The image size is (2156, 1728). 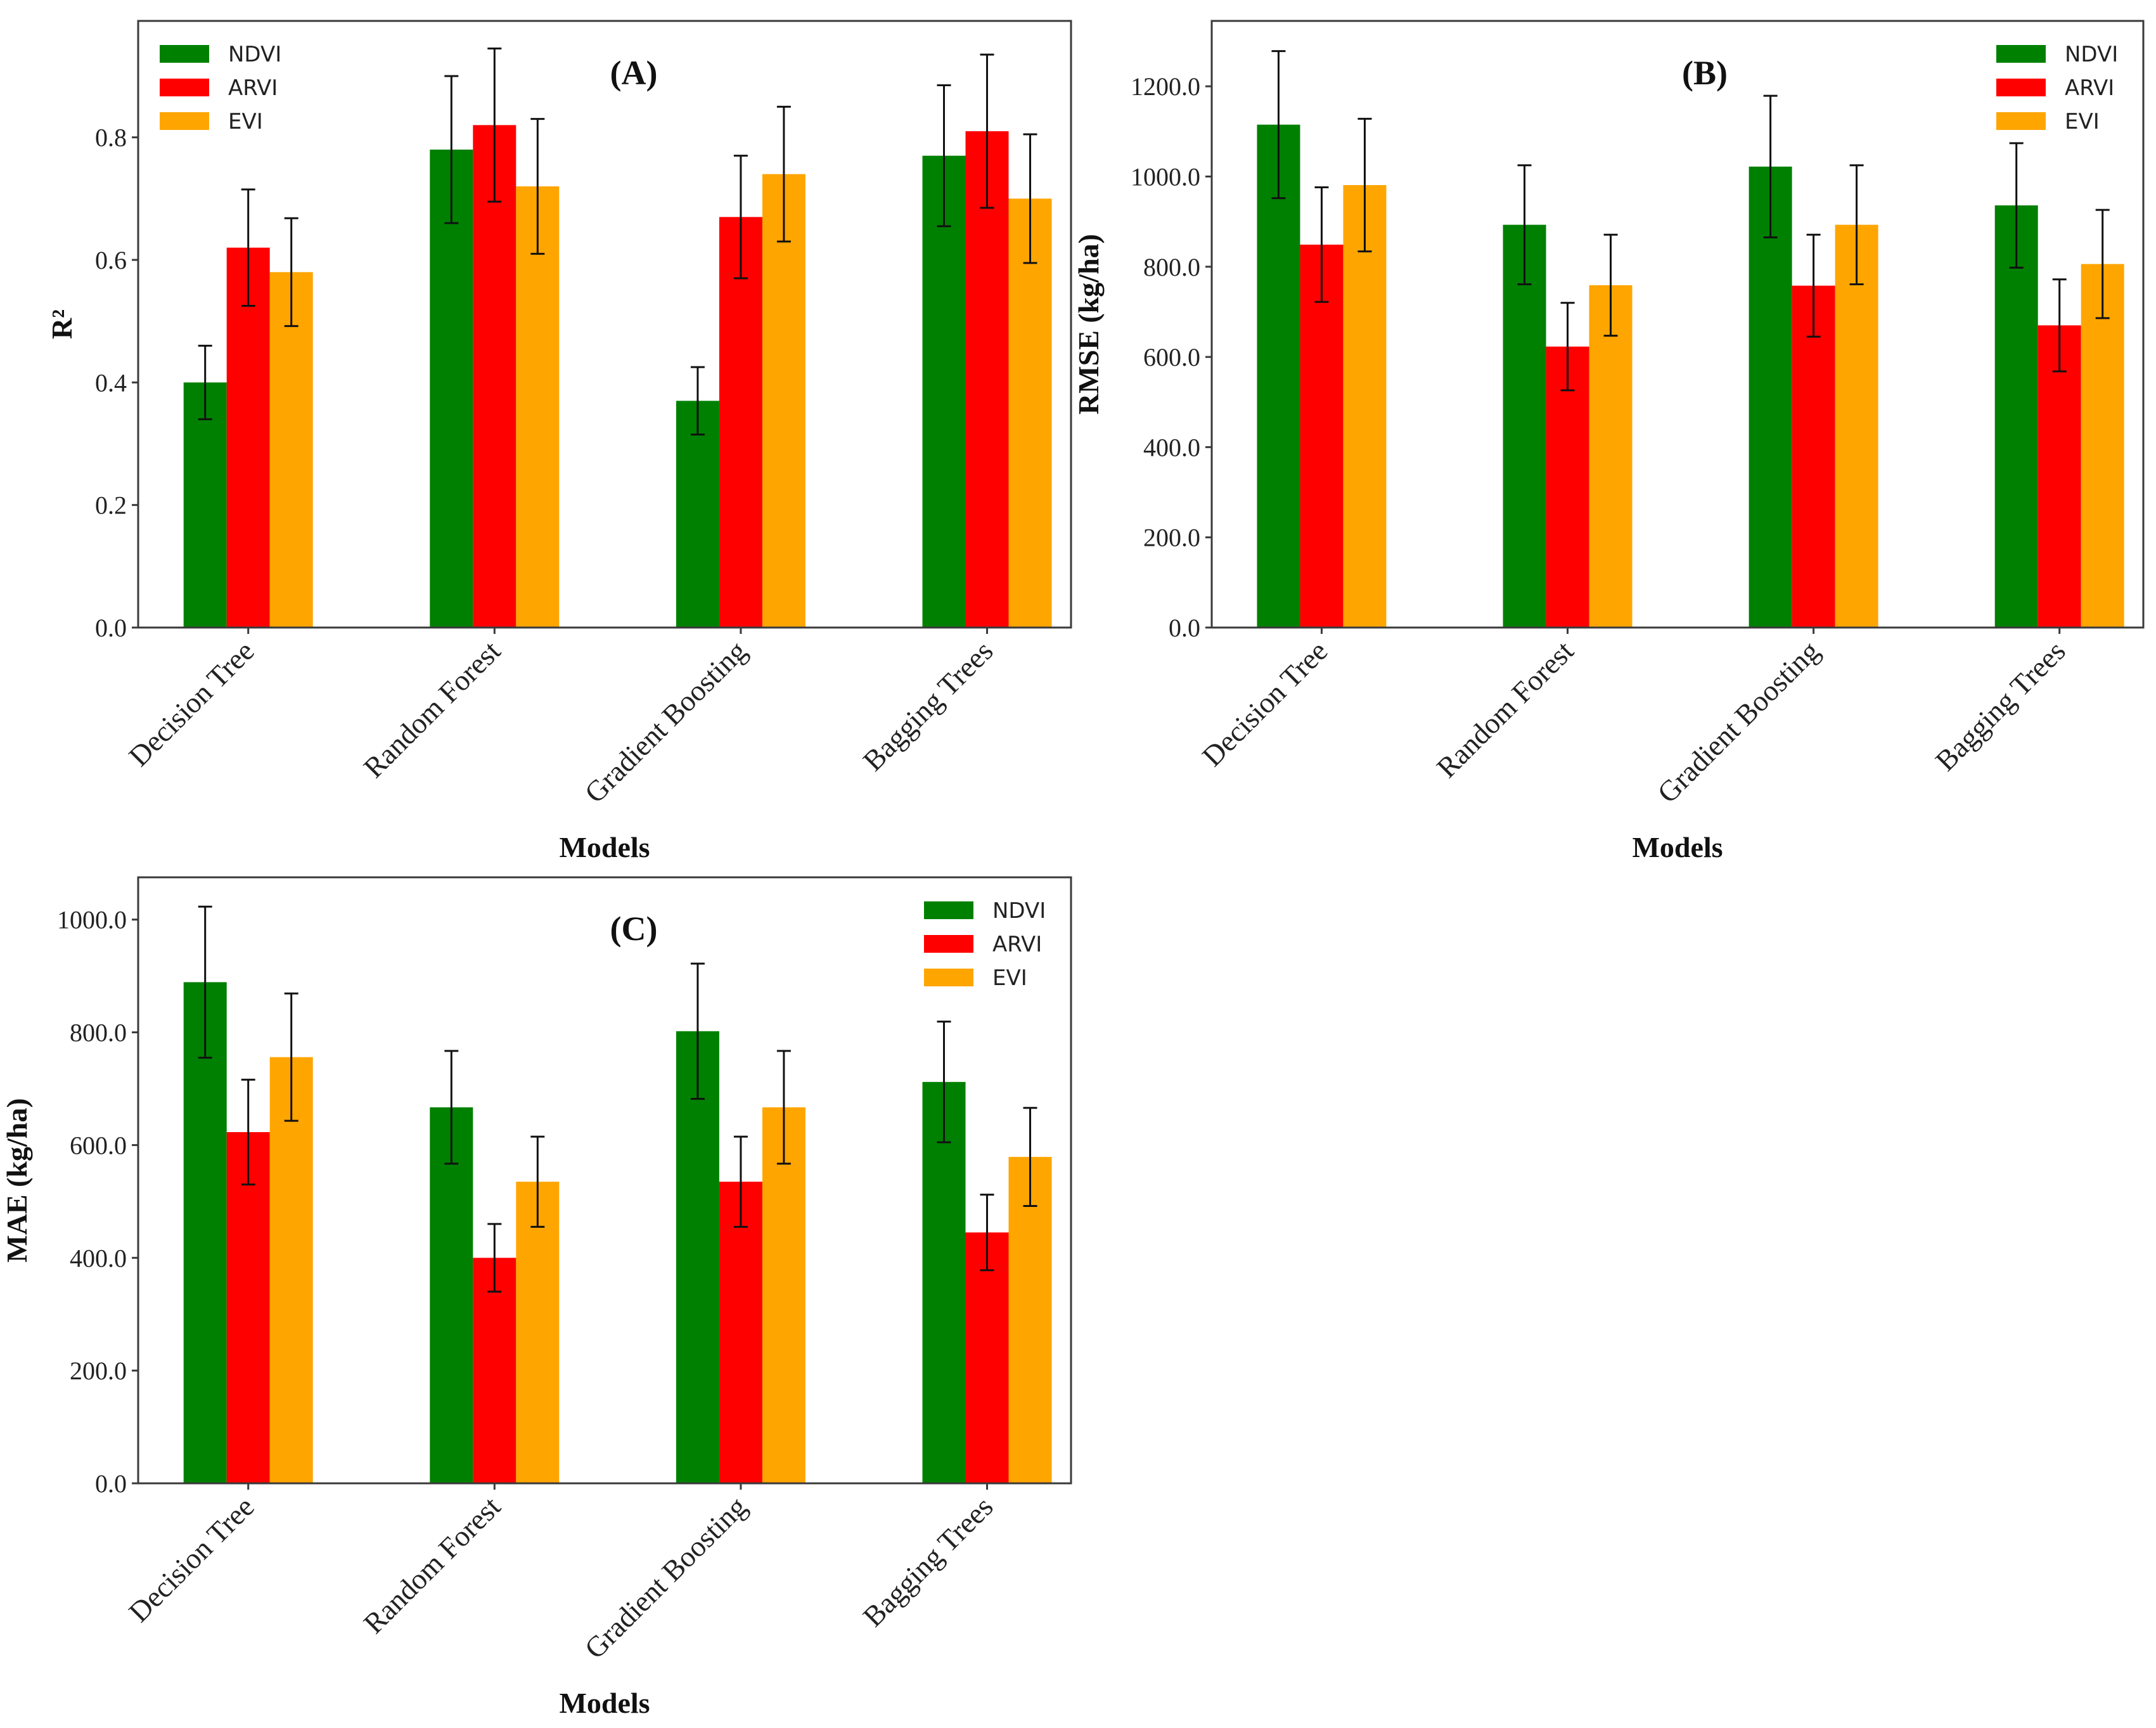 I want to click on y-tick-label: 0.8, so click(x=111, y=138).